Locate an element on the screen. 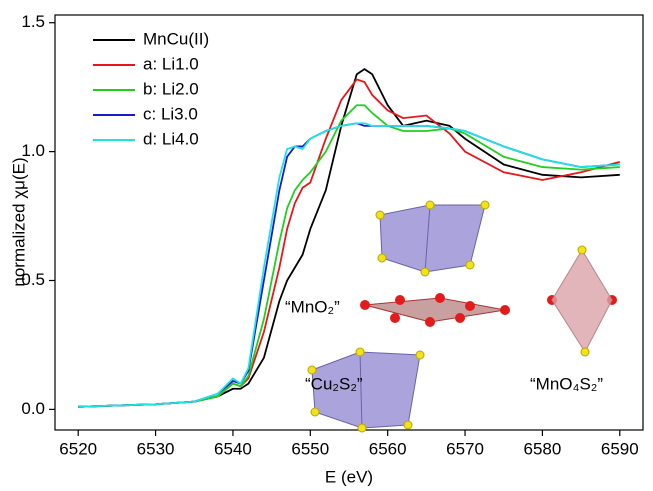 Image resolution: width=653 pixels, height=491 pixels. x-tick-label: 6560 is located at coordinates (388, 448).